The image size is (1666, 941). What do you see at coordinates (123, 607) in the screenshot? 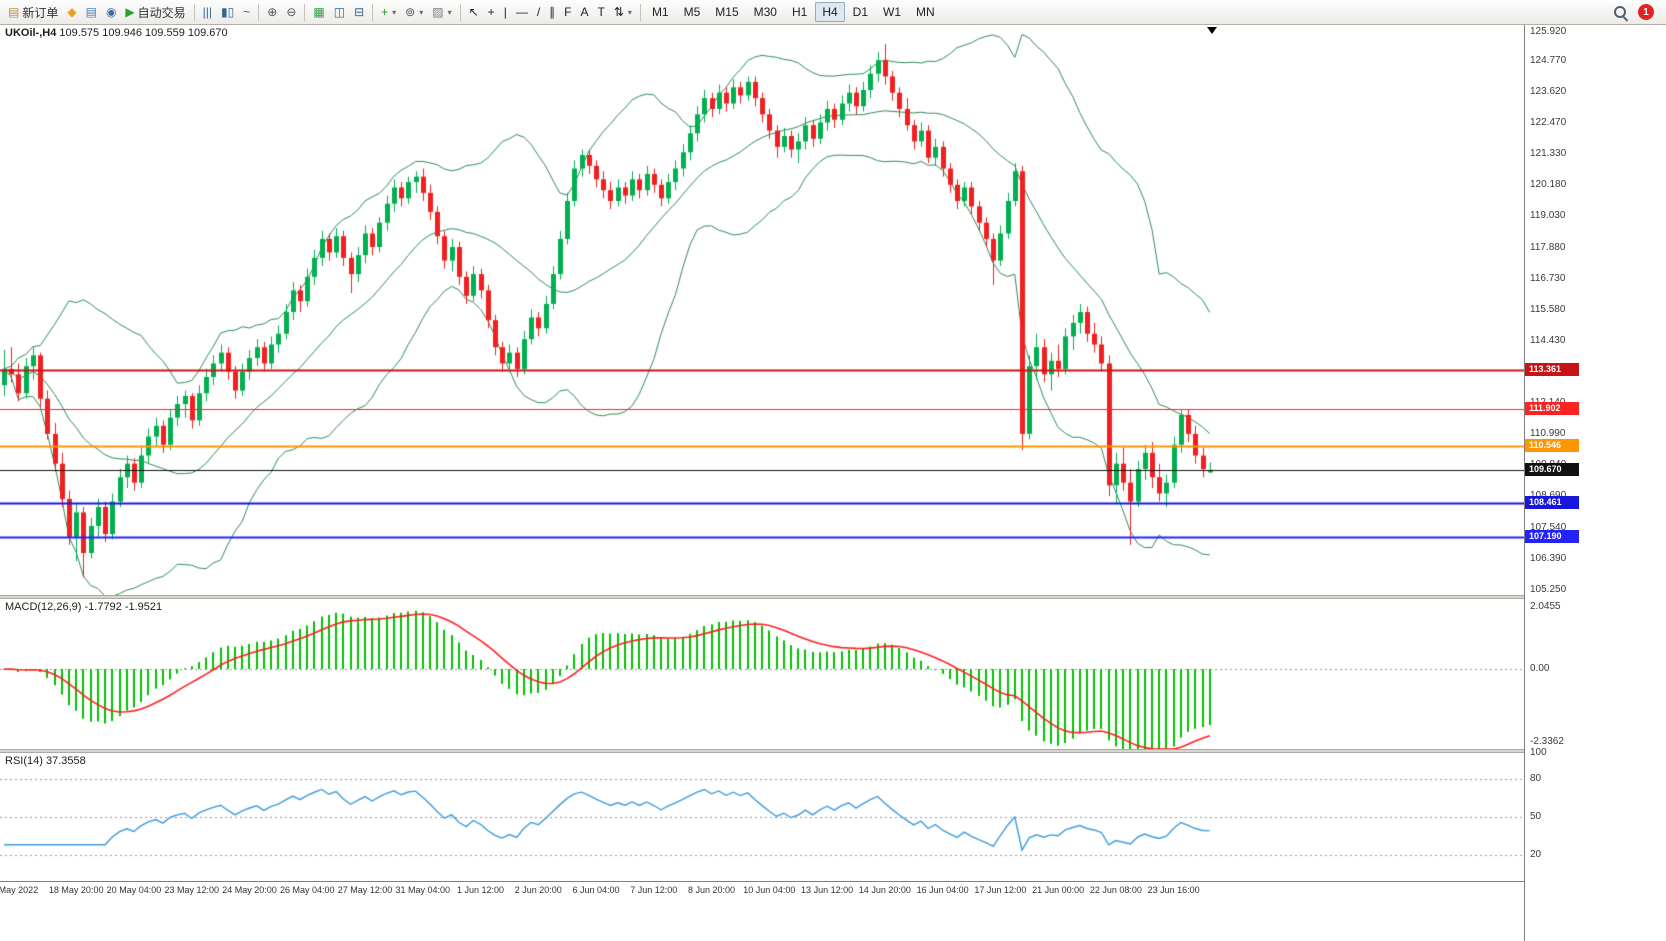
I see `macd-values: -1.7792 -1.9521` at bounding box center [123, 607].